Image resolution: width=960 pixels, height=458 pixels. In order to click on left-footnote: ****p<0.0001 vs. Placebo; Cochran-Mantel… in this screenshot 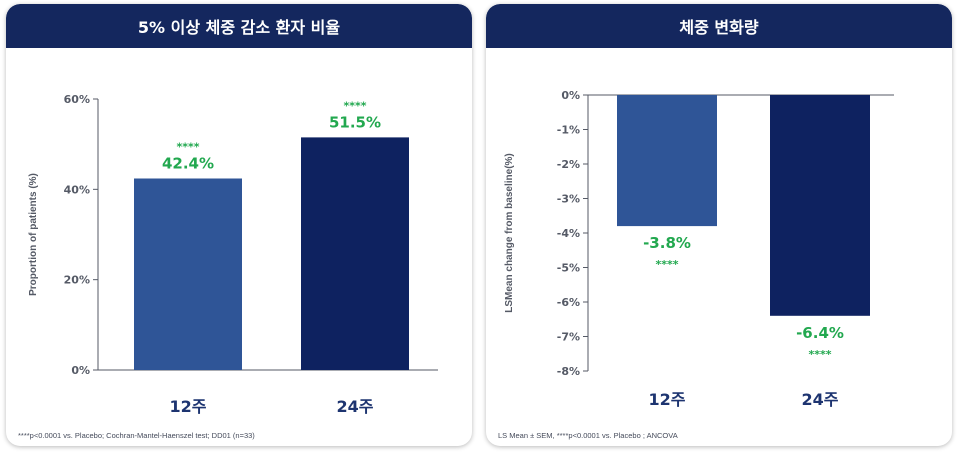, I will do `click(136, 435)`.